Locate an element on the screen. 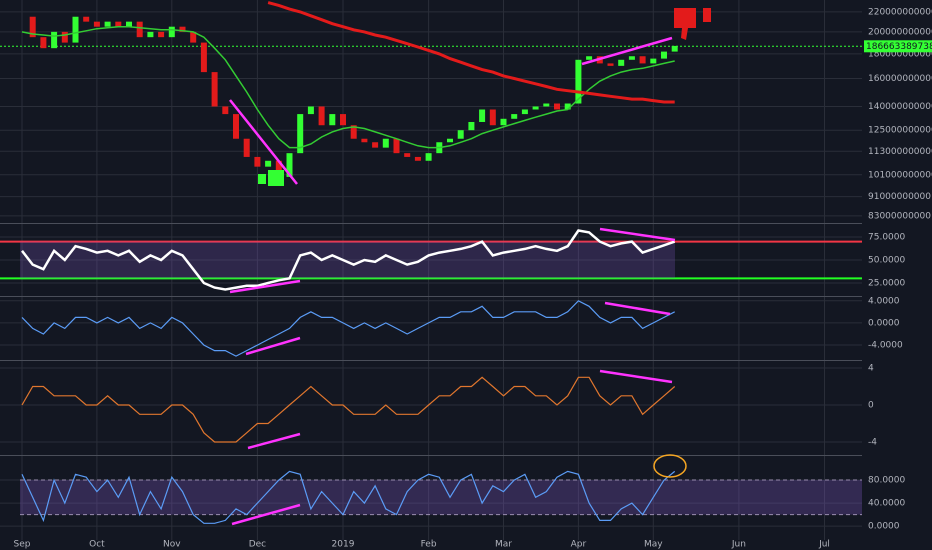  y-tick-label: 4 is located at coordinates (871, 369).